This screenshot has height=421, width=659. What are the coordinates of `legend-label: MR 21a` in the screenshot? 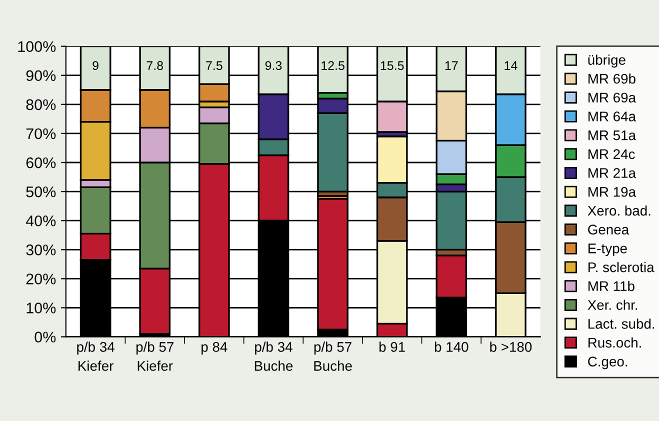 It's located at (612, 173).